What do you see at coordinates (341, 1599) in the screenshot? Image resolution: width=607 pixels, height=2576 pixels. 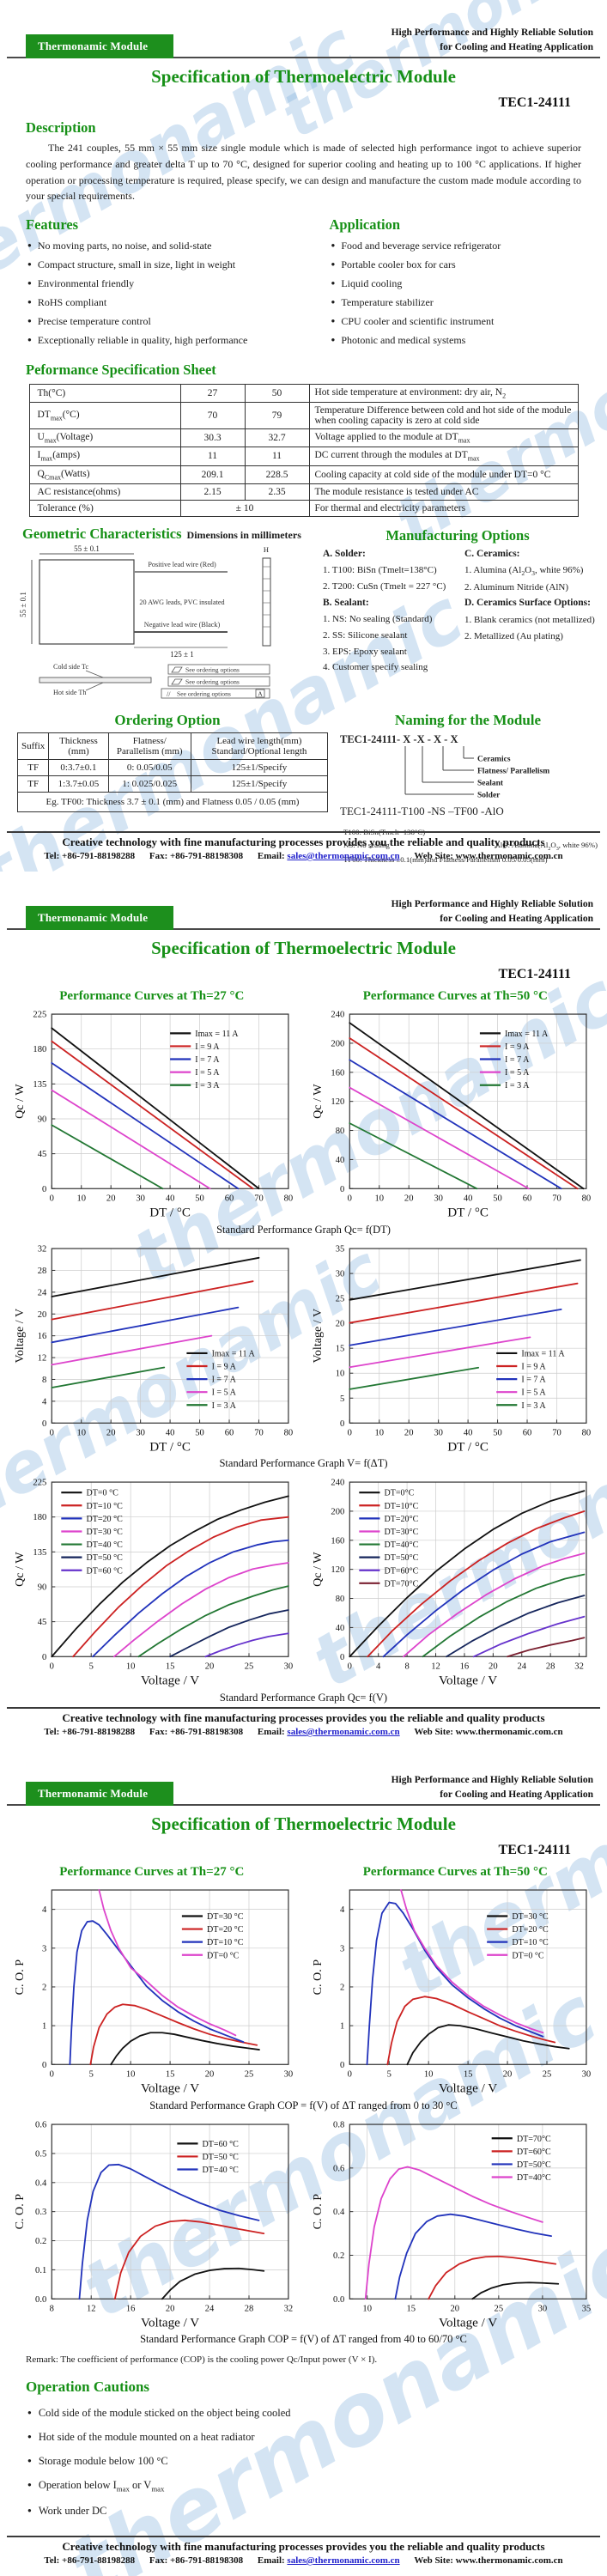 I see `svg-text: 80` at bounding box center [341, 1599].